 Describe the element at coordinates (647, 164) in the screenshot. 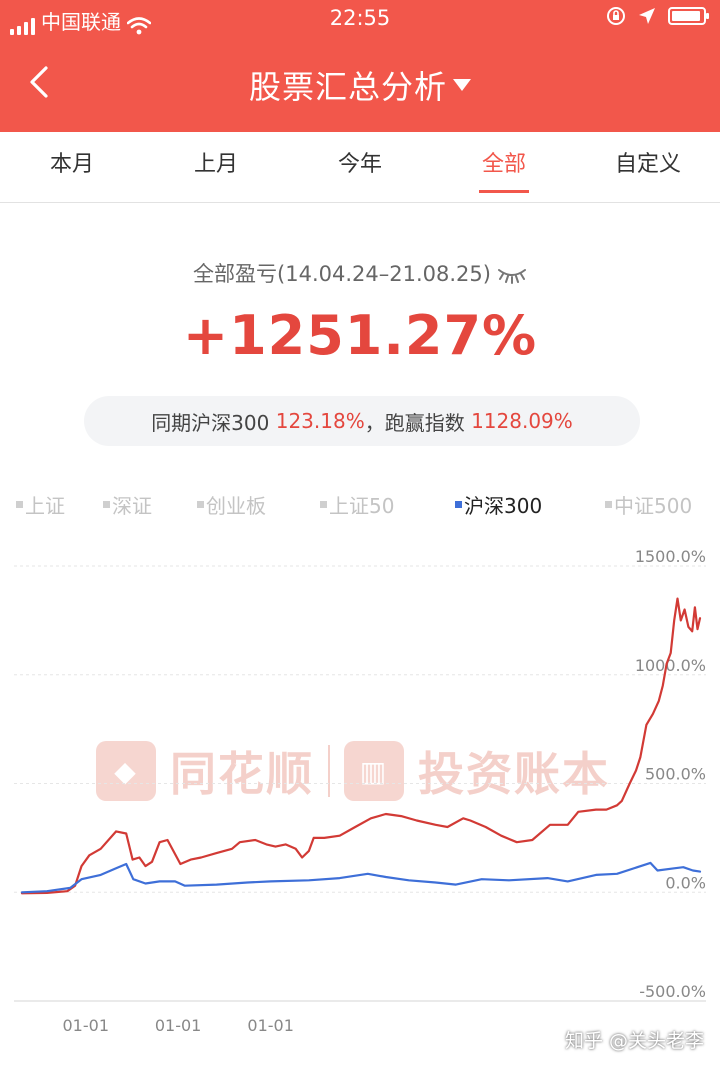

I see `tab-custom: 自定义` at that location.